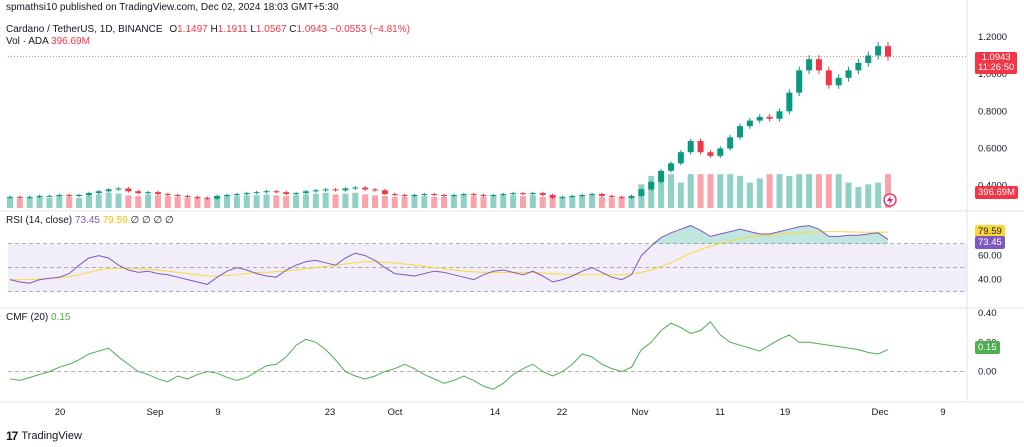 Image resolution: width=1024 pixels, height=447 pixels. I want to click on volume-tag: 396.69M, so click(996, 192).